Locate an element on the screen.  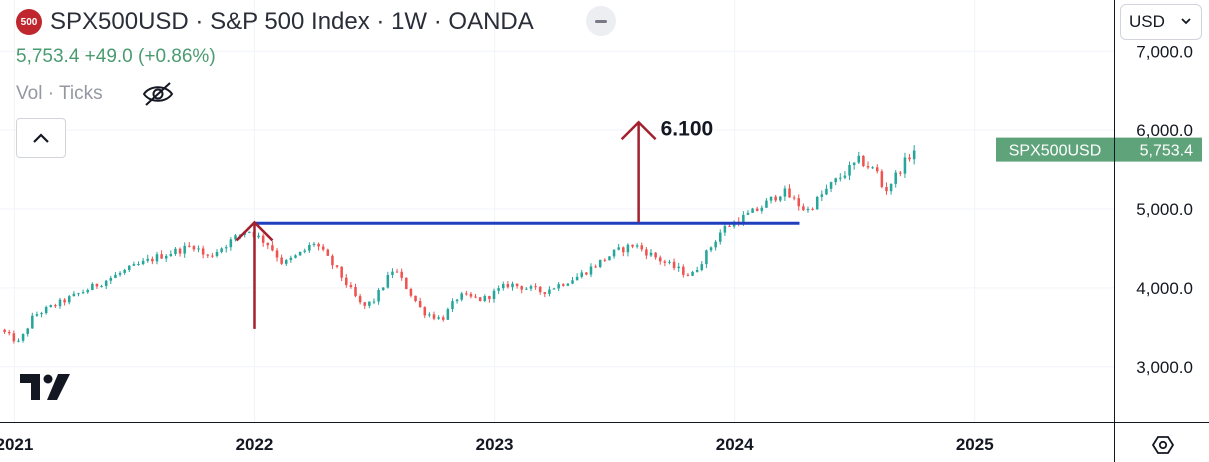
minus-icon is located at coordinates (601, 21).